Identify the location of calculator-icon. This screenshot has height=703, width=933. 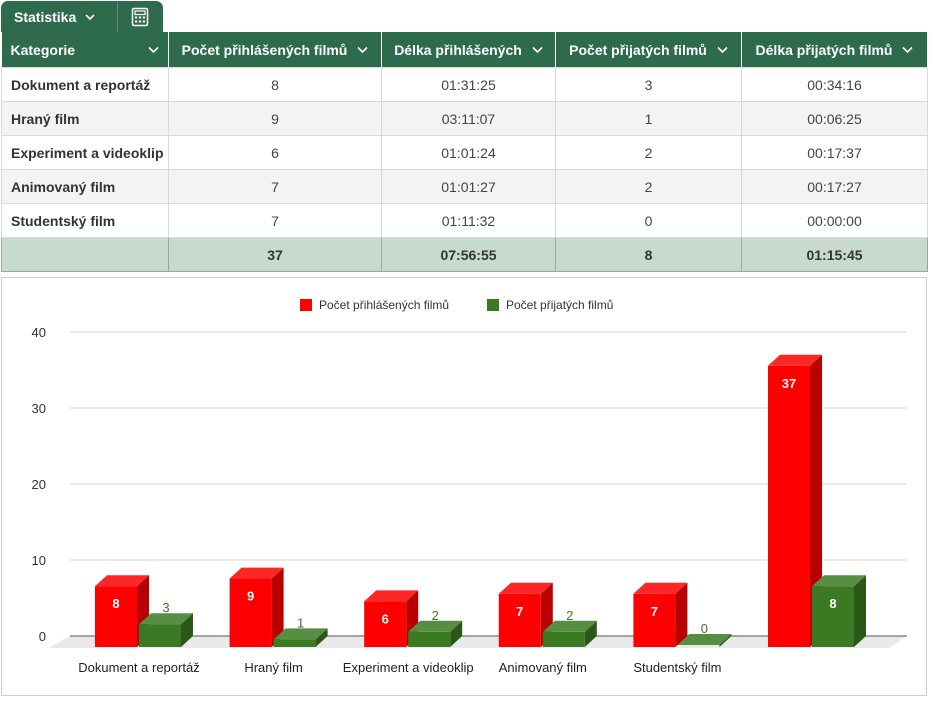
(140, 17).